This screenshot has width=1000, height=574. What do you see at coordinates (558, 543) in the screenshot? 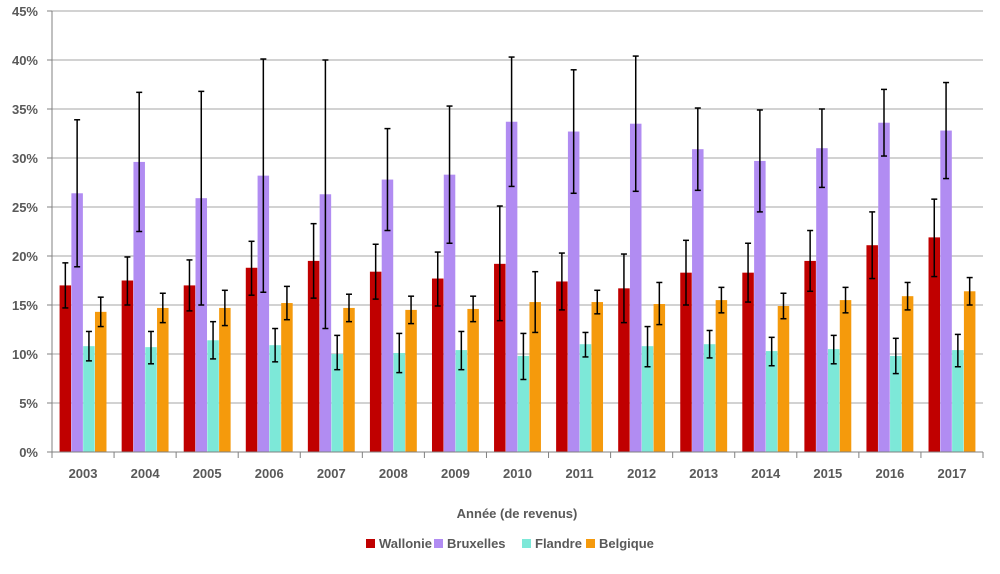
I see `legend-label-flandre: Flandre` at bounding box center [558, 543].